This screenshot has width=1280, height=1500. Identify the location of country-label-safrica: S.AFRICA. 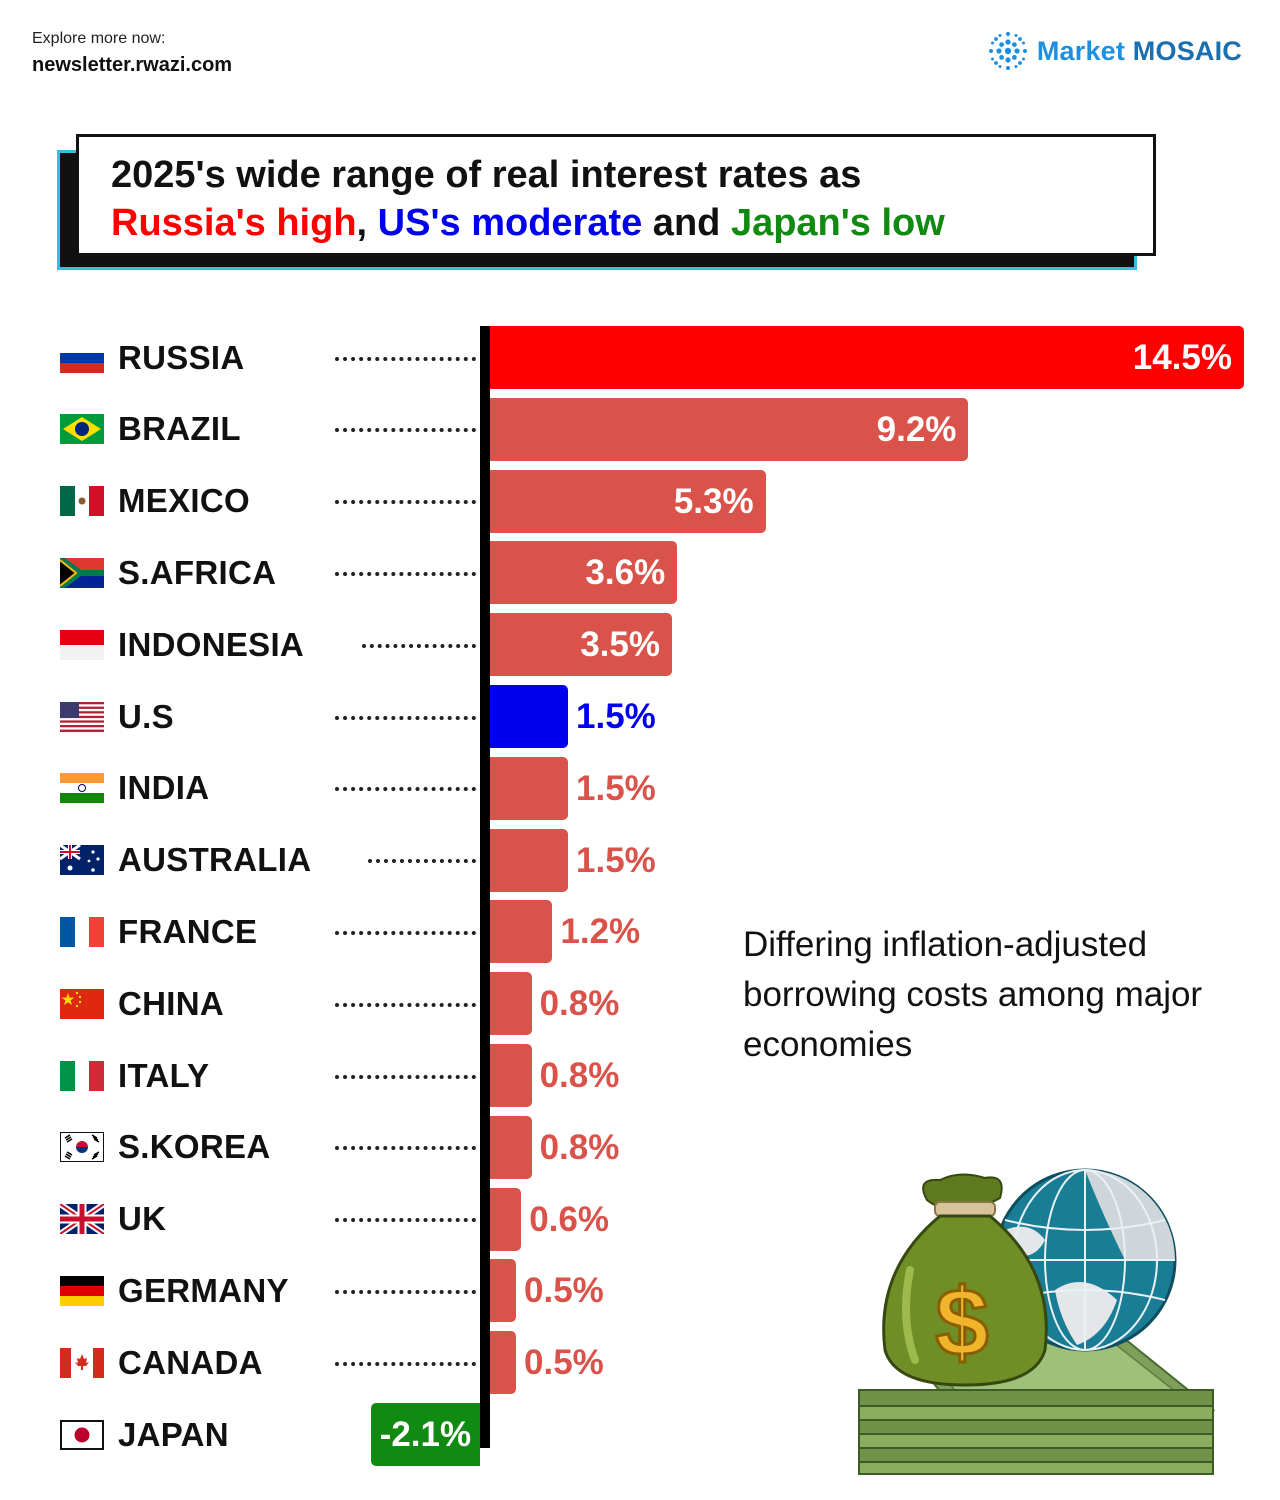
(197, 572).